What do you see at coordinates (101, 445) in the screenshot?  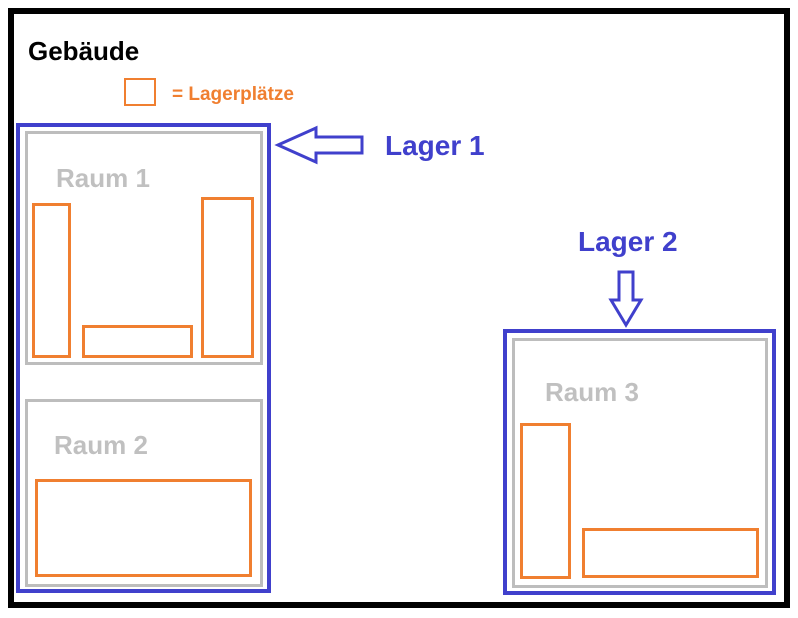 I see `room-2-label: Raum 2` at bounding box center [101, 445].